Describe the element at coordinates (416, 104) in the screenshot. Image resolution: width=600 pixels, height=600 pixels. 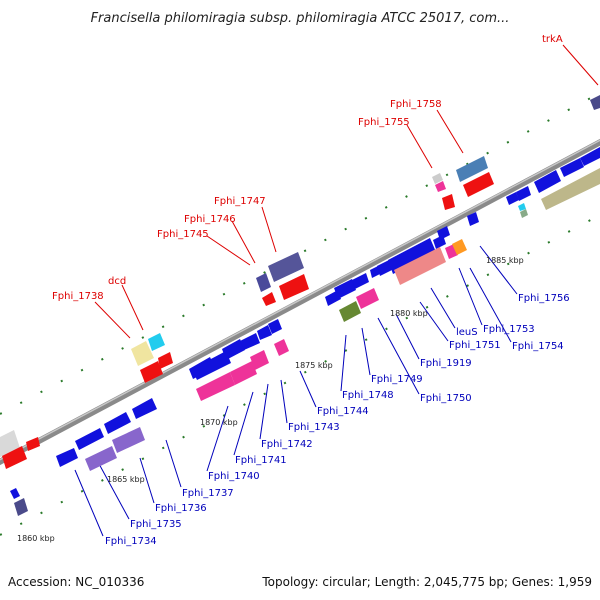
I see `gene-label: Fphi_1758` at that location.